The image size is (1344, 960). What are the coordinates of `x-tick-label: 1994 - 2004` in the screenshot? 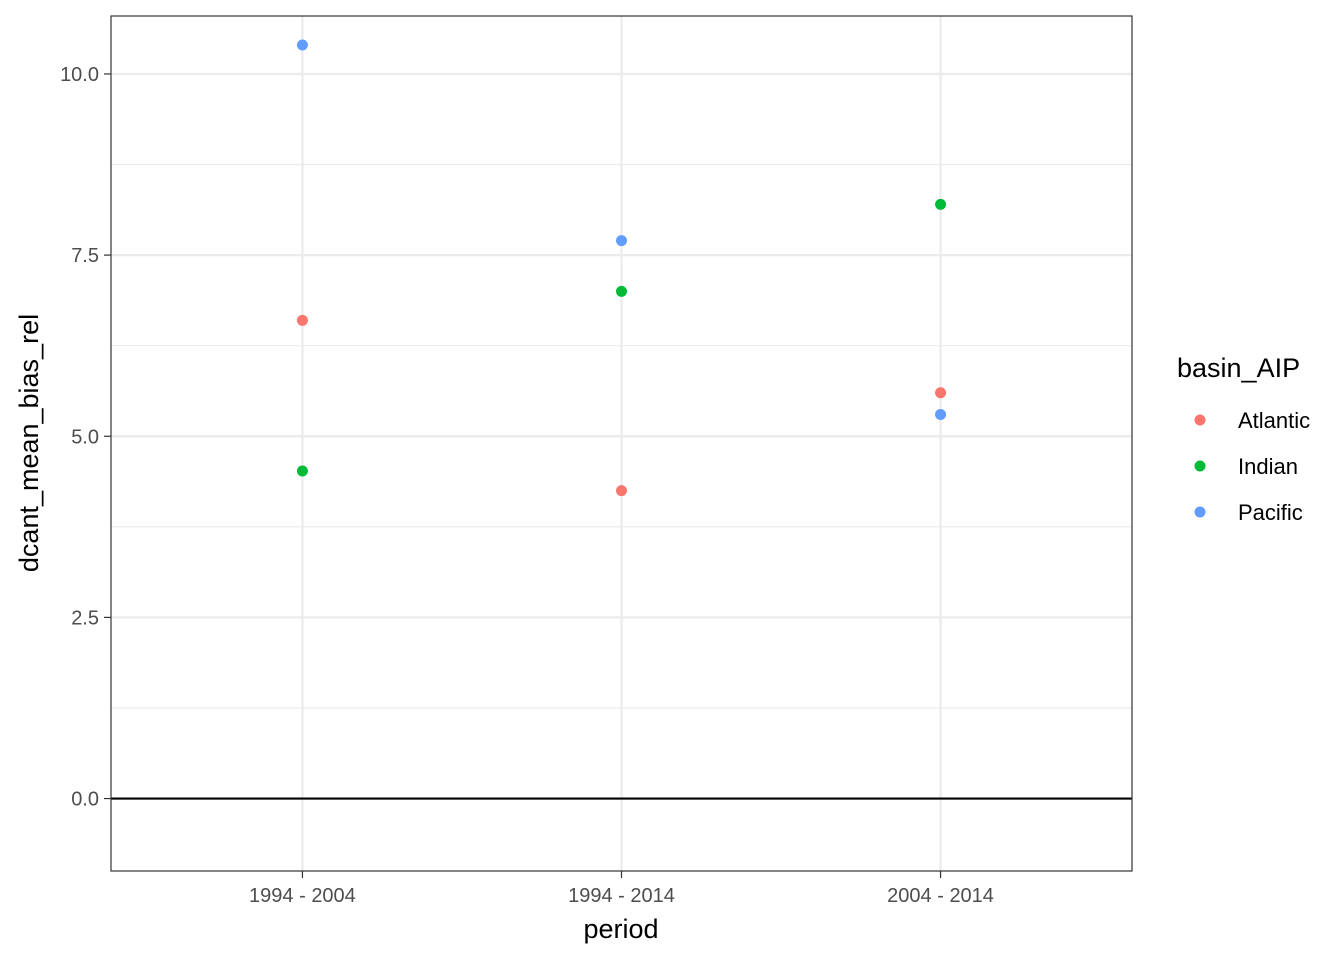 It's located at (302, 896).